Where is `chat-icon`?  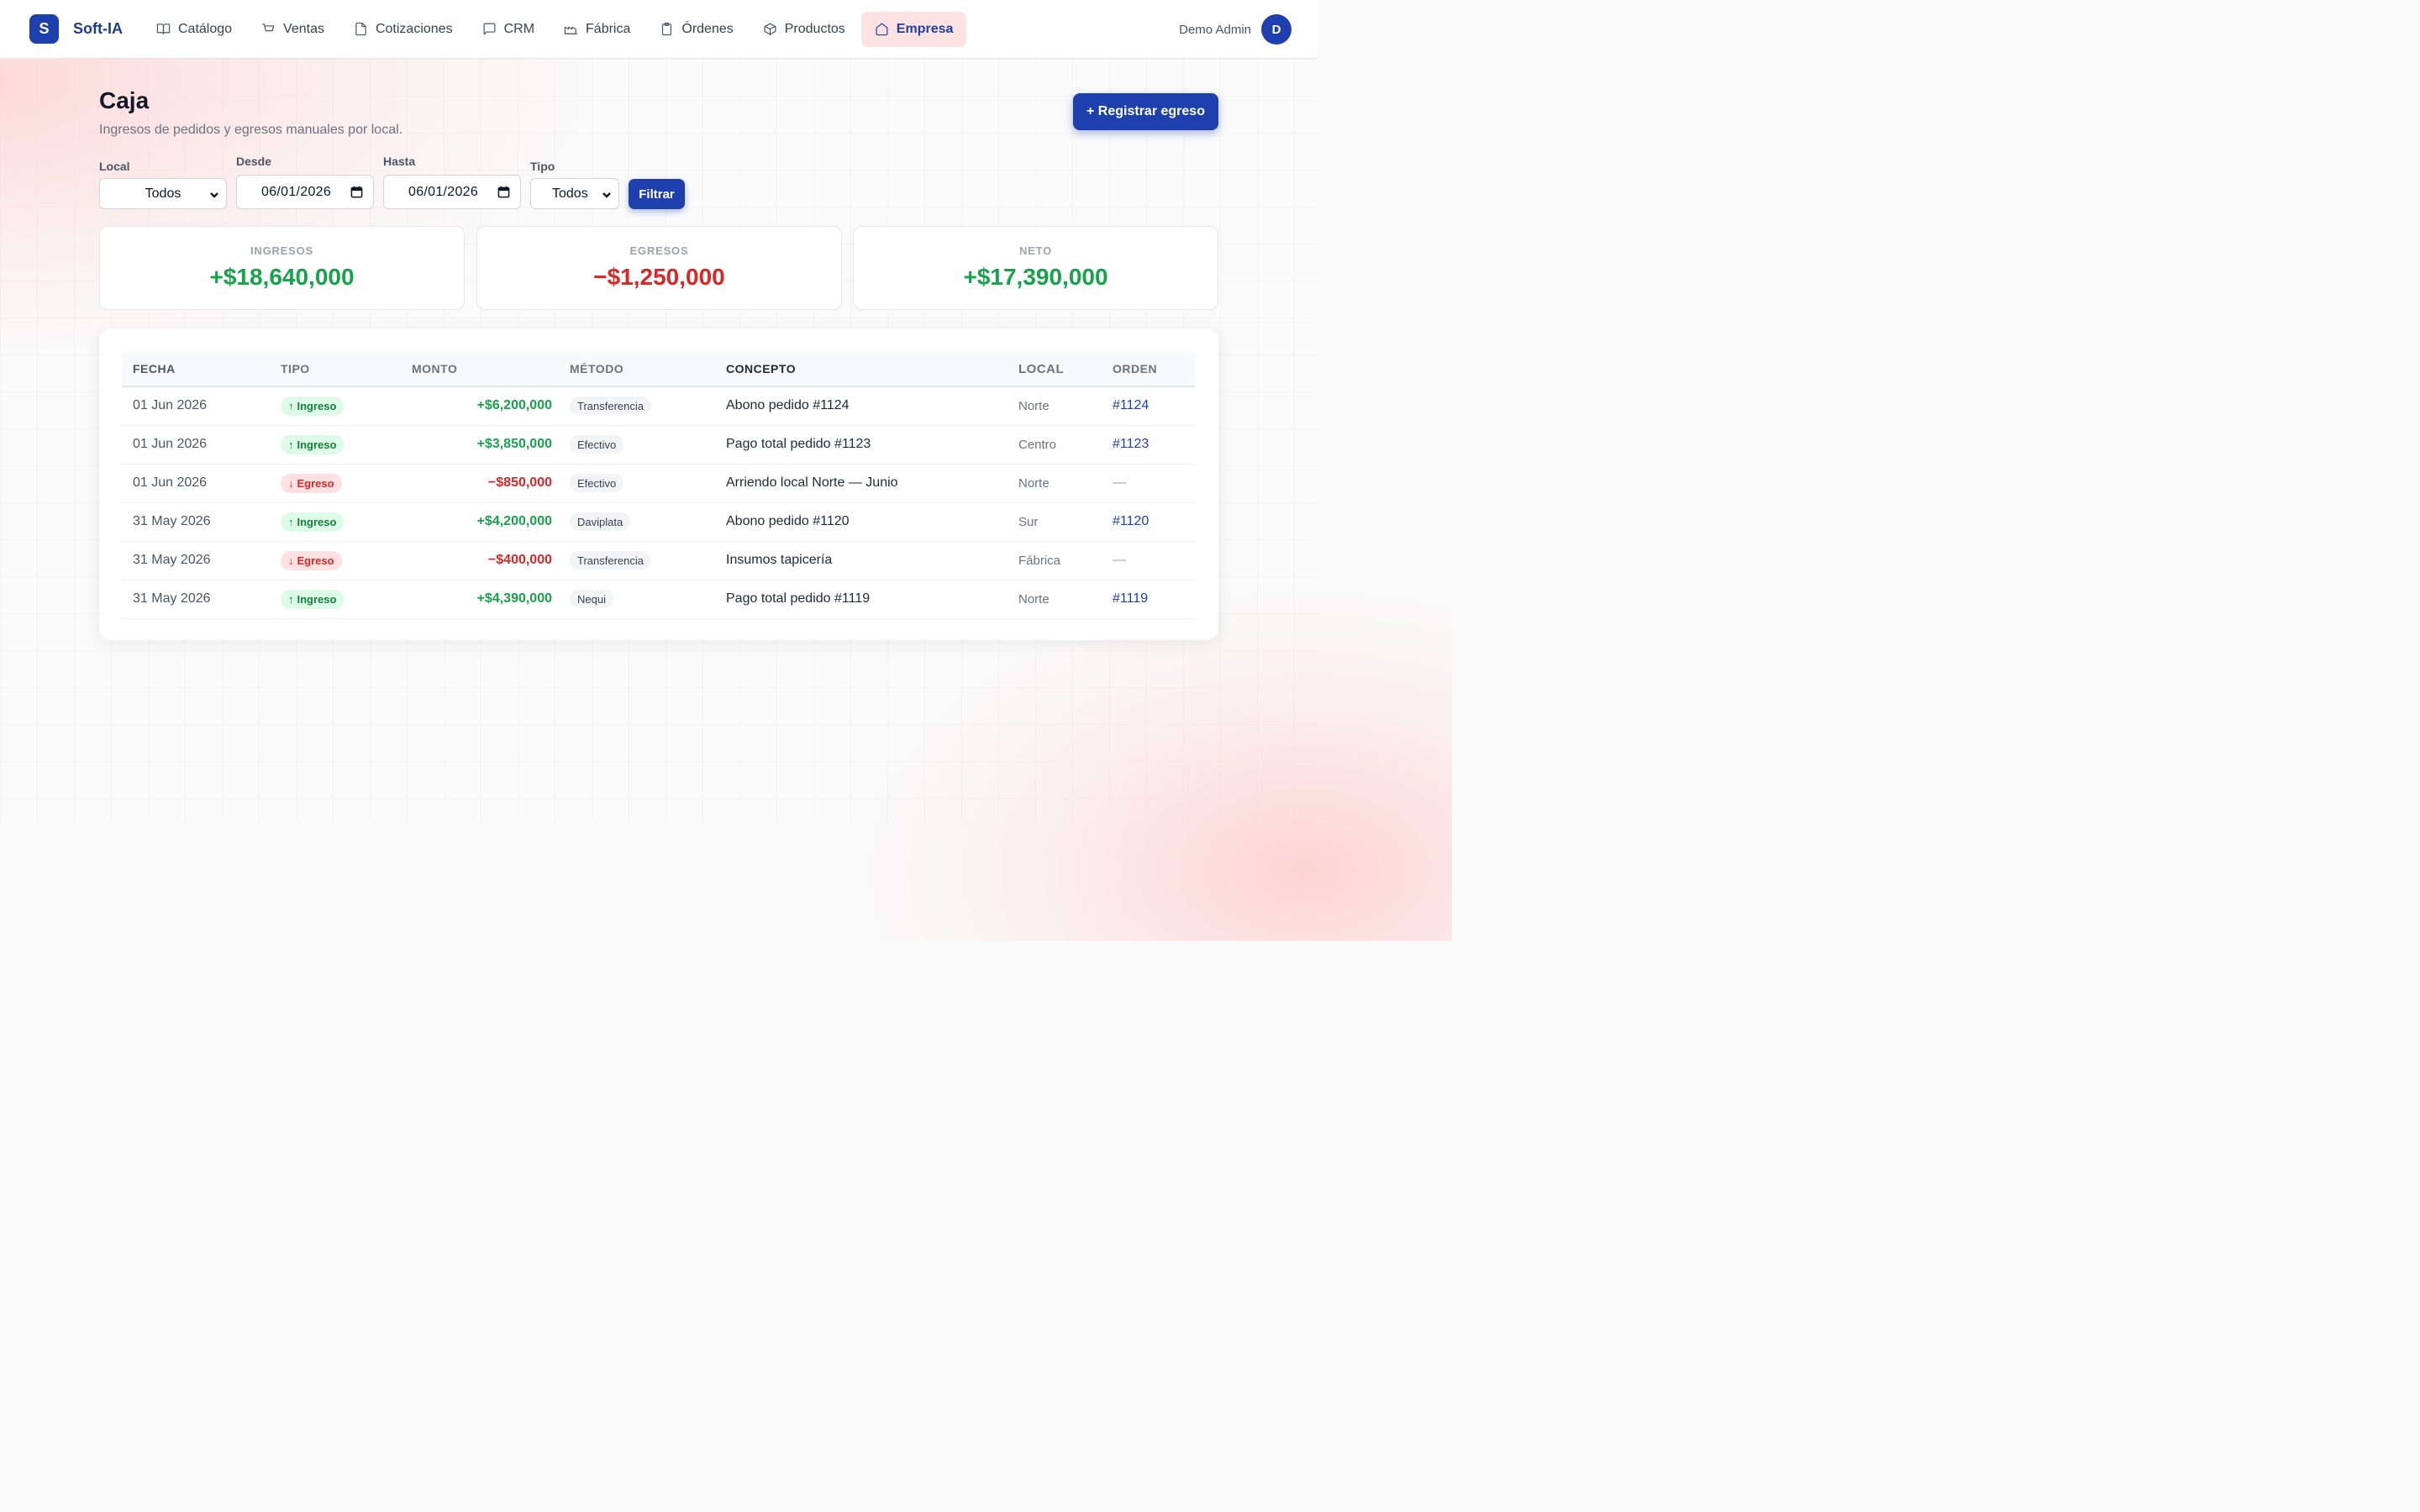 chat-icon is located at coordinates (490, 29).